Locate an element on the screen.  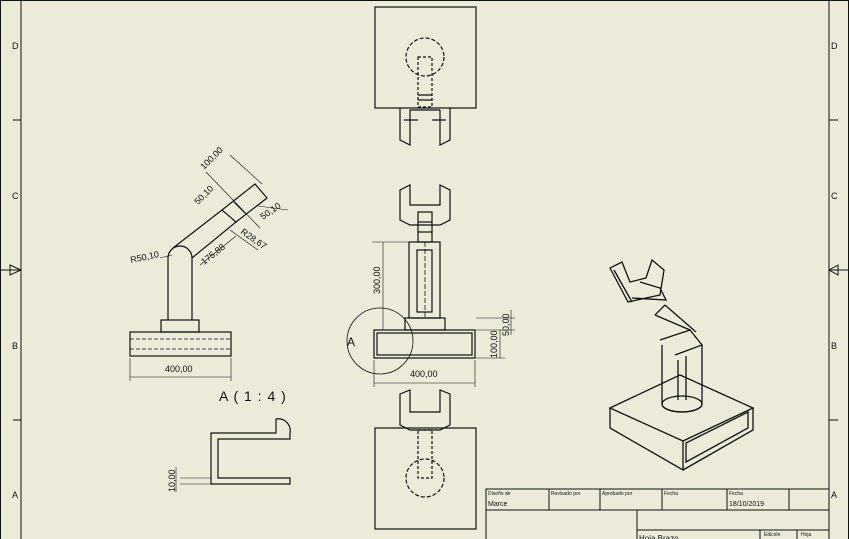
label-revisado: Revisado por is located at coordinates (566, 494).